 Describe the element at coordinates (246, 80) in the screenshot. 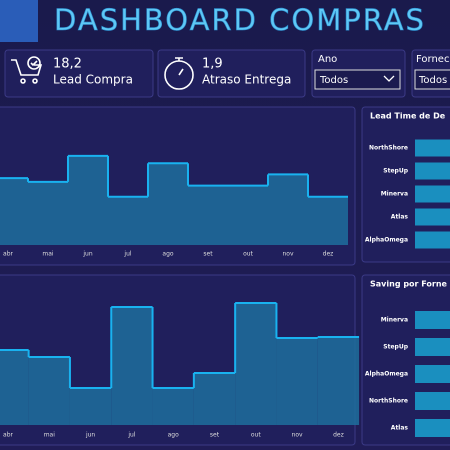

I see `kpi-label: Atraso Entrega` at that location.